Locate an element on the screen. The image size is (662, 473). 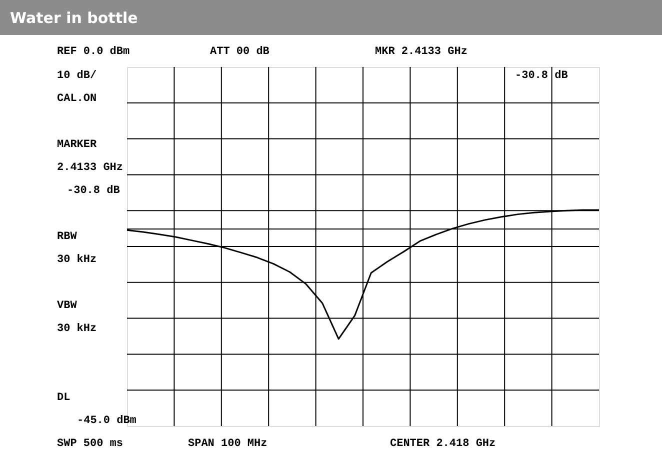
text: SWP 500 ms is located at coordinates (90, 444).